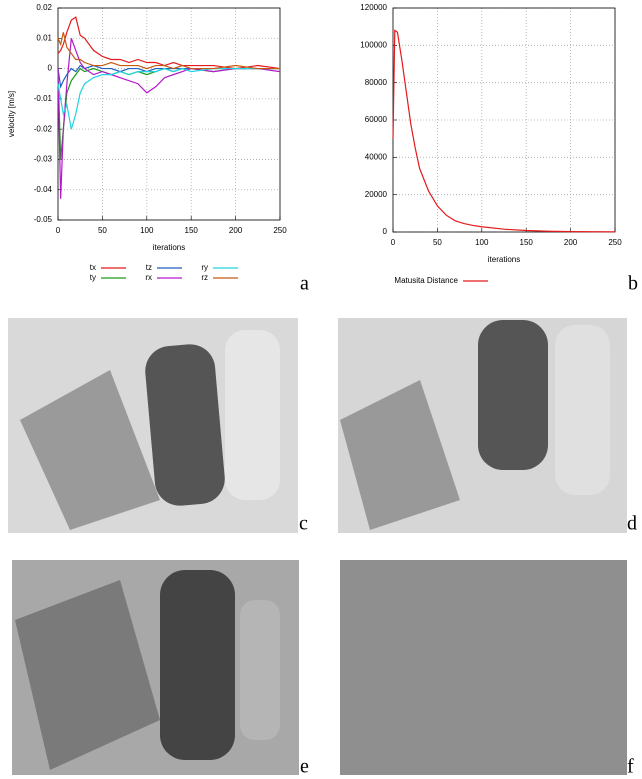  What do you see at coordinates (630, 767) in the screenshot?
I see `panel-label: f` at bounding box center [630, 767].